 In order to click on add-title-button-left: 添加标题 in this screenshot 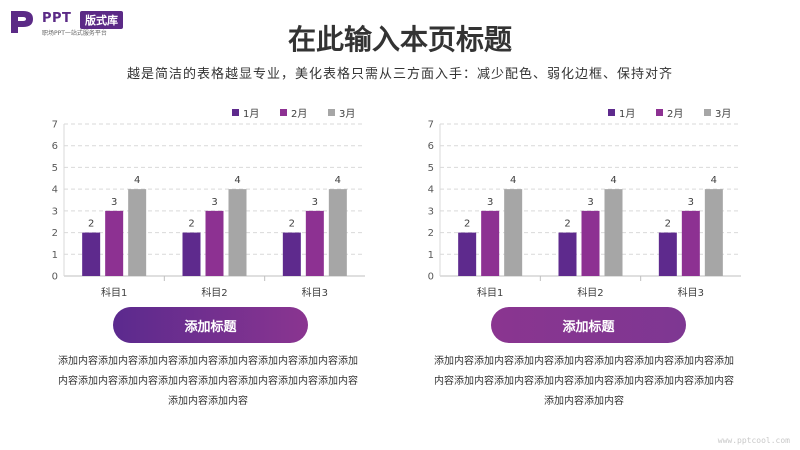, I will do `click(210, 325)`.